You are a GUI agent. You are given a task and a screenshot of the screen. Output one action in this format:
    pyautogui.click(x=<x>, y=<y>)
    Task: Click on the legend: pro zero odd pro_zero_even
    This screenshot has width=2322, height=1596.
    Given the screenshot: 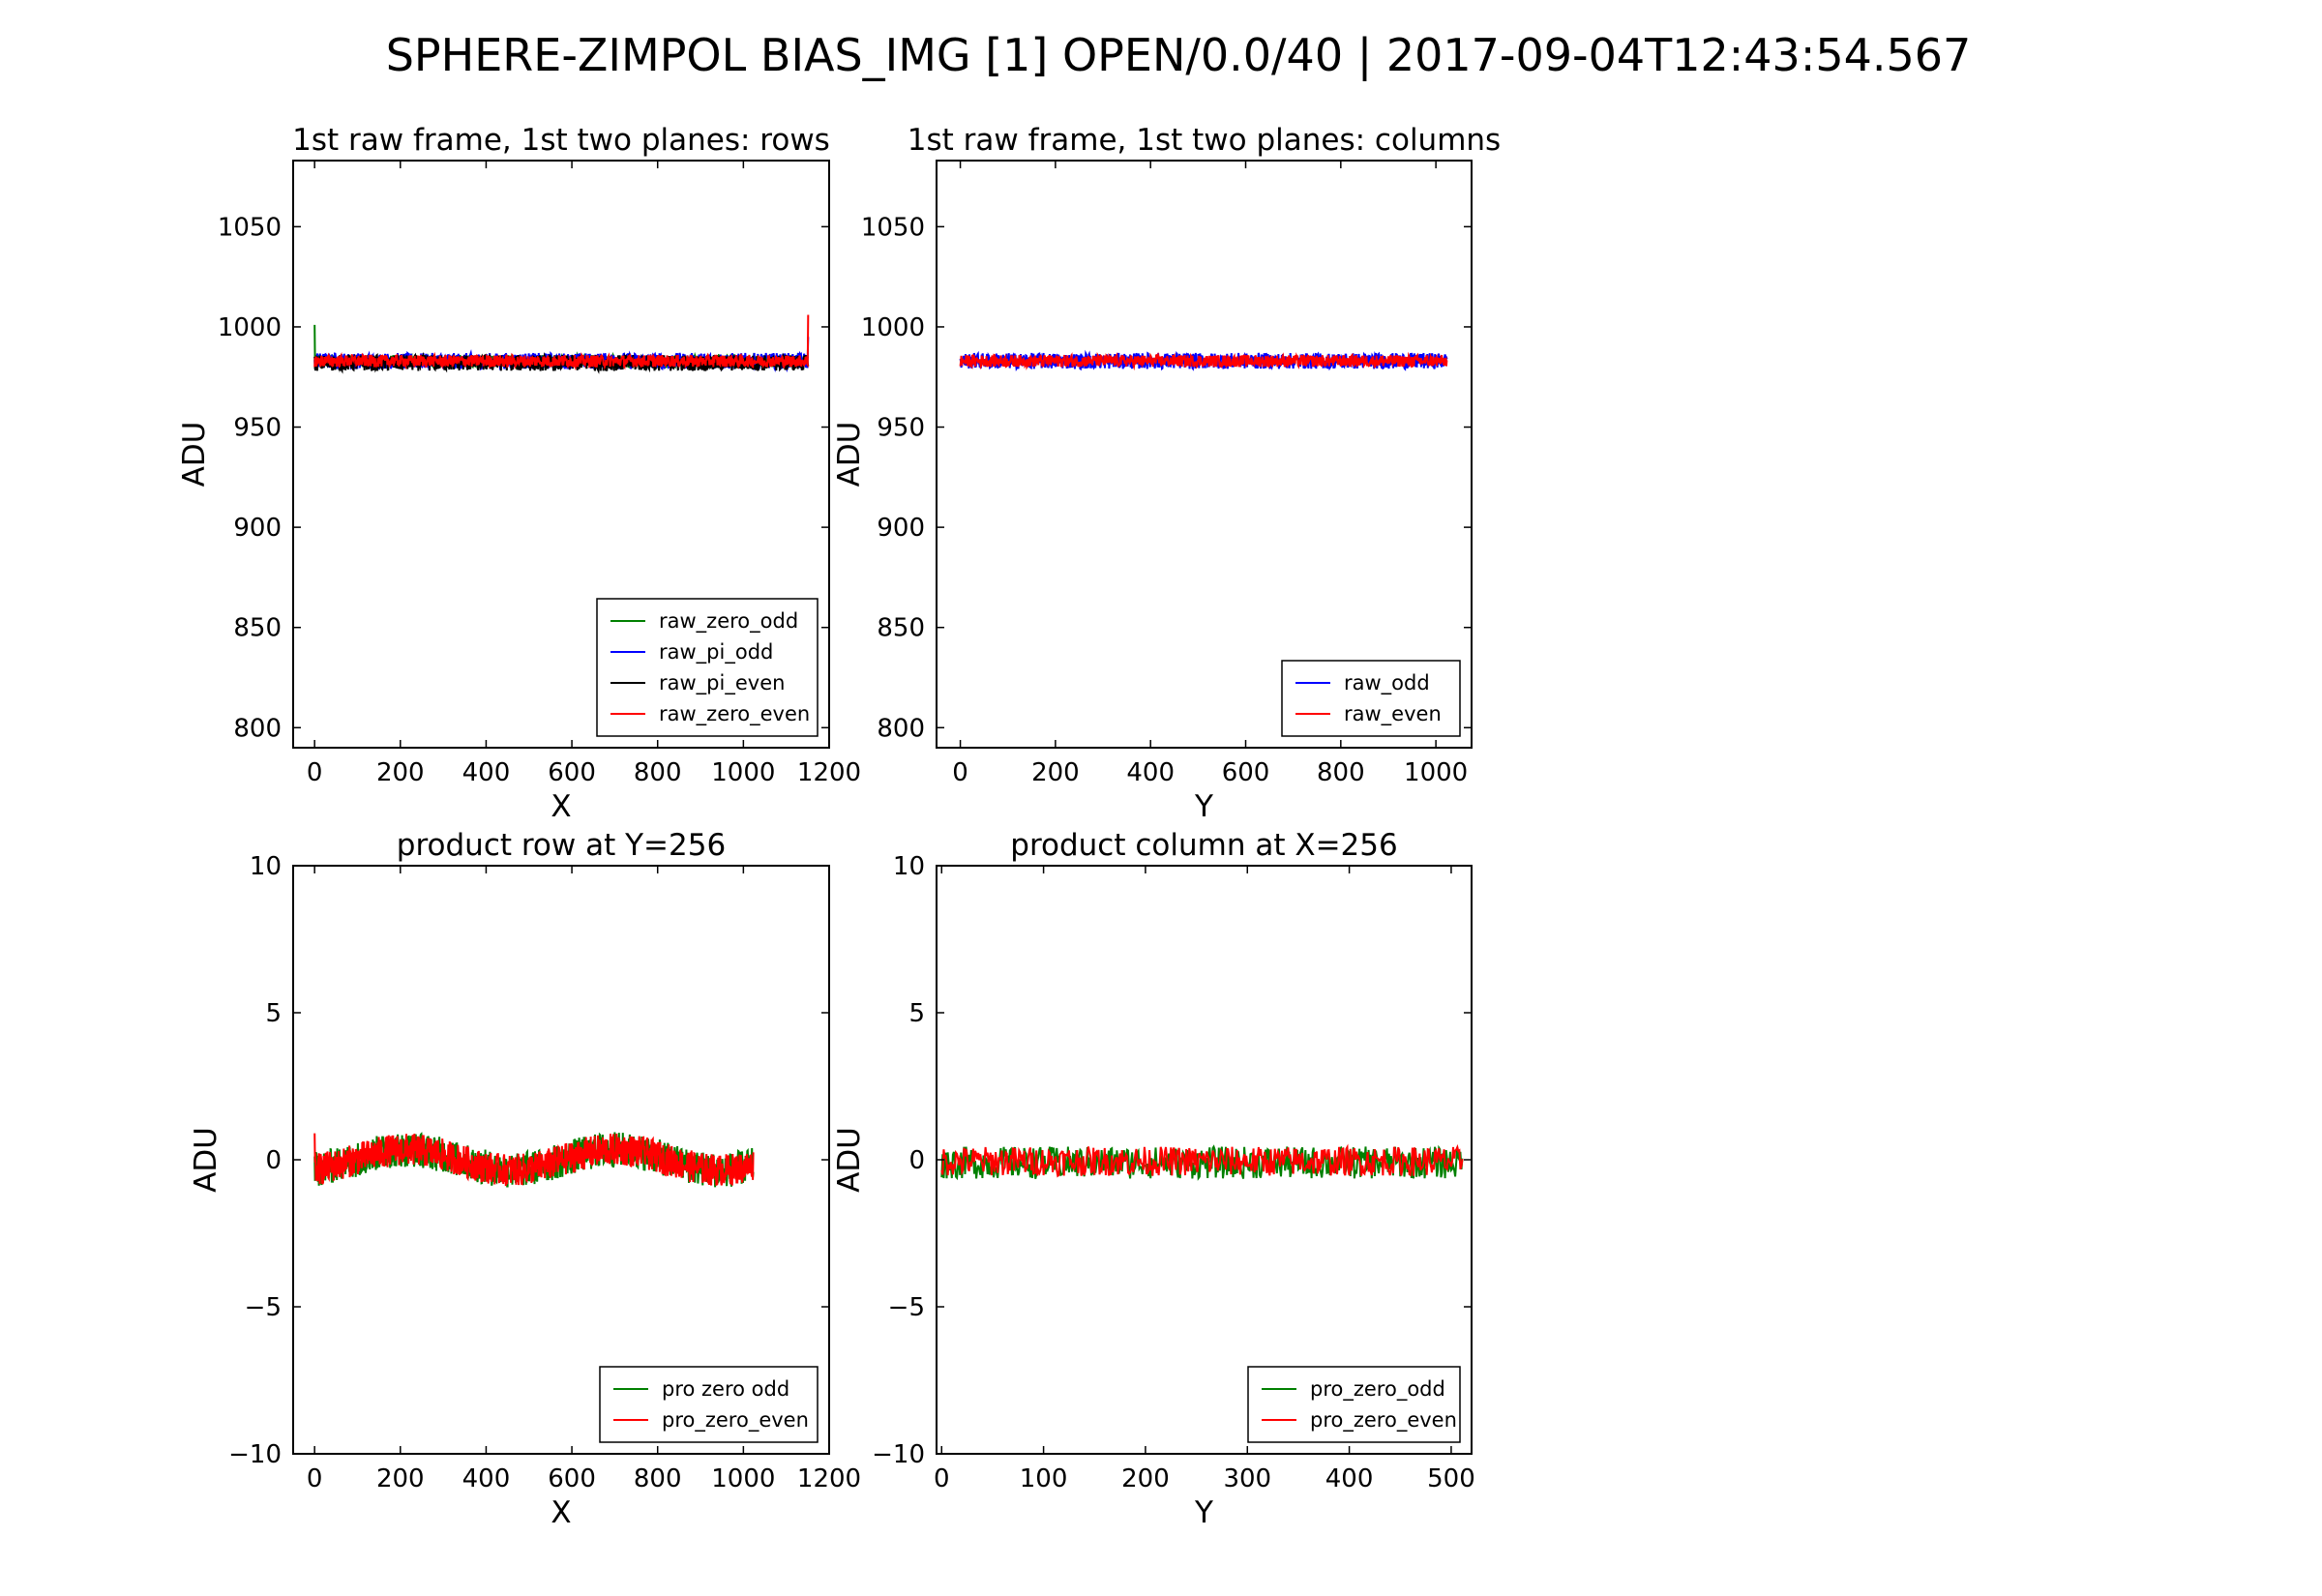 What is the action you would take?
    pyautogui.click(x=709, y=1404)
    